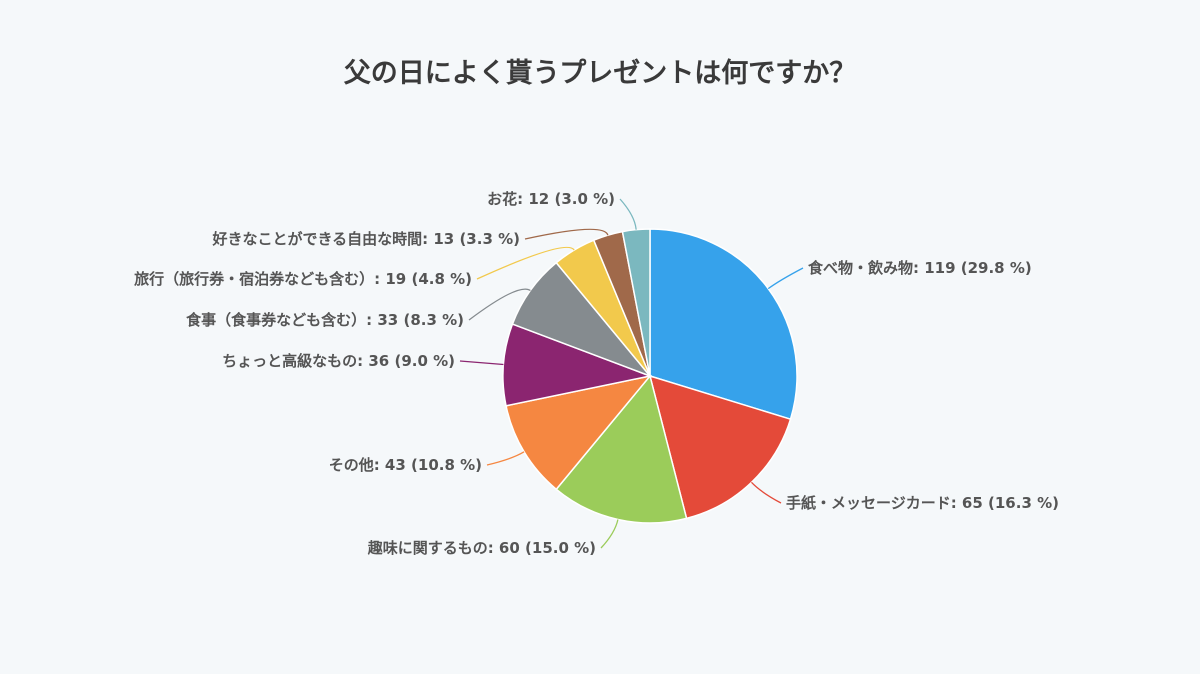 This screenshot has height=674, width=1200. I want to click on slice-label-6: 旅行（旅行券・宿泊券なども含む）: 19 (4.8 %), so click(303, 279).